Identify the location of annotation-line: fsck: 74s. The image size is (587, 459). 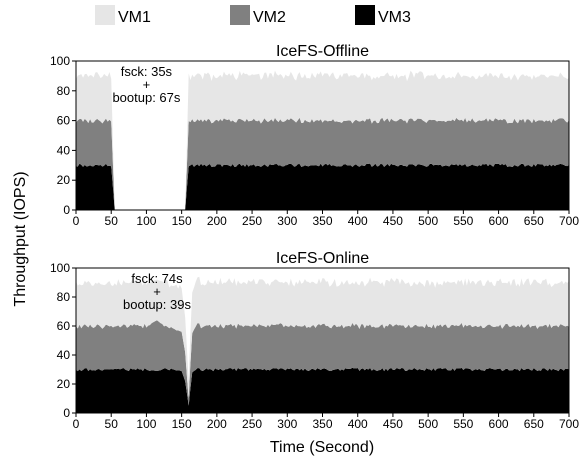
(157, 278).